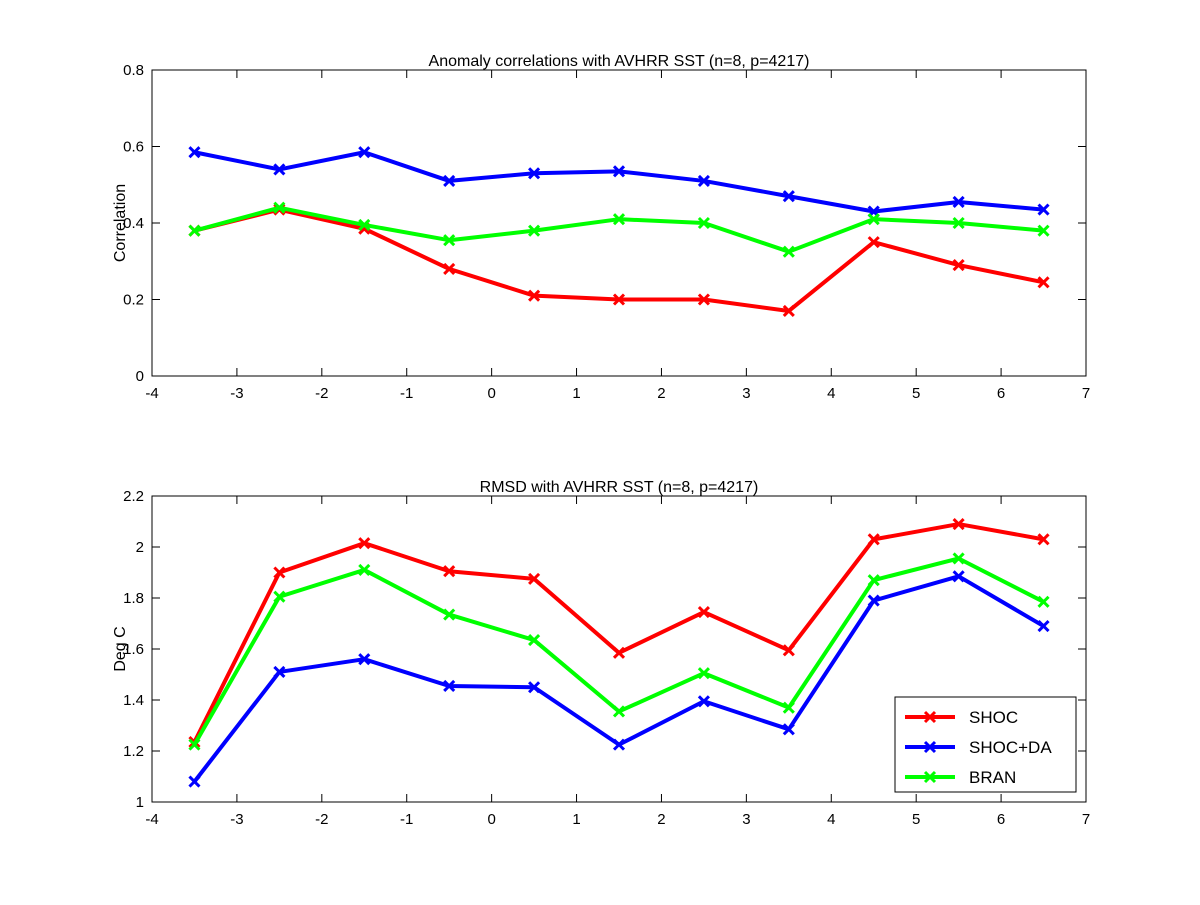  What do you see at coordinates (321, 393) in the screenshot?
I see `x-tick-label: -2` at bounding box center [321, 393].